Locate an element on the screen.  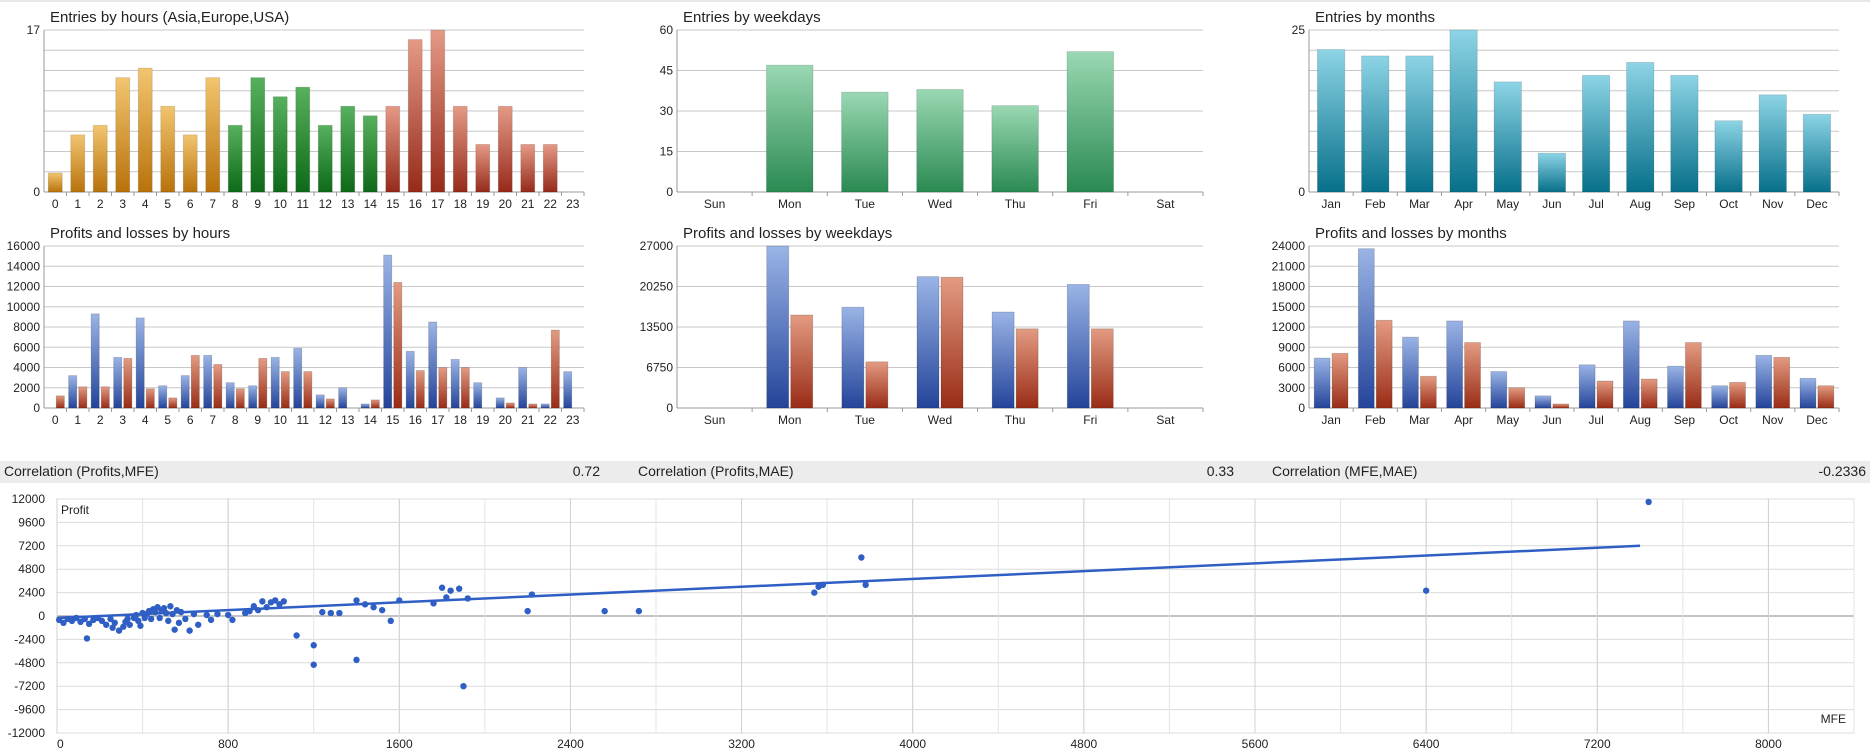
correlation-mfe-mae-label: Correlation (MFE,MAE) is located at coordinates (1345, 471).